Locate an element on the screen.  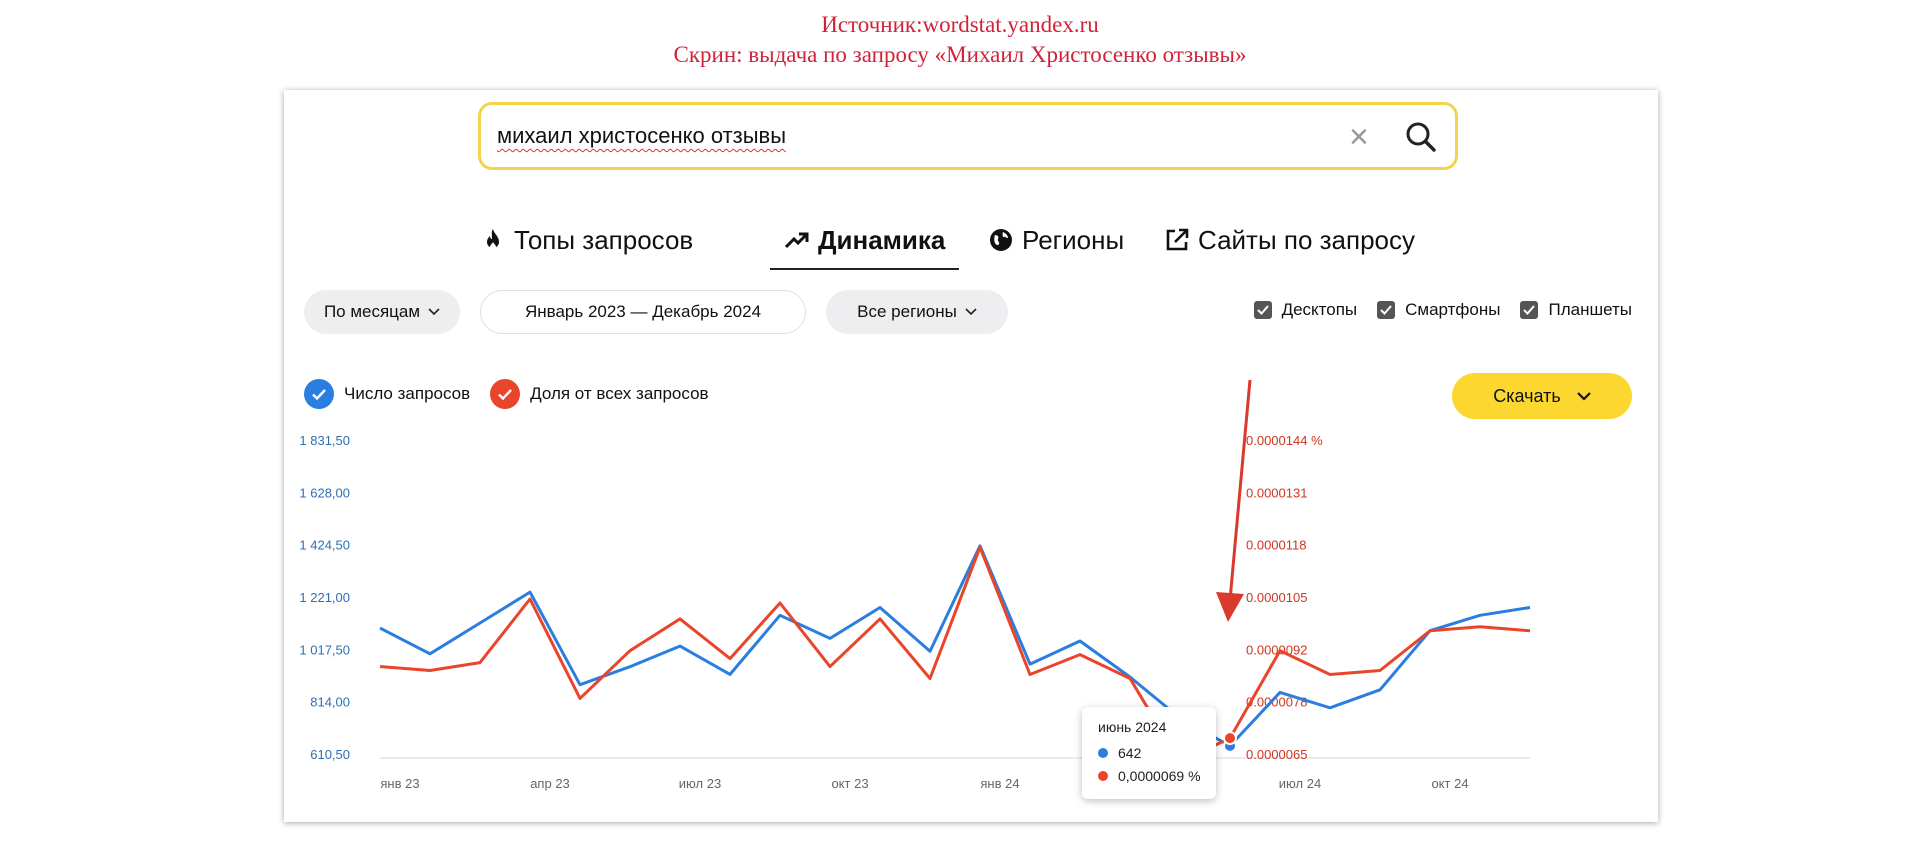
y-left-tick-label: 610,50 is located at coordinates (330, 754).